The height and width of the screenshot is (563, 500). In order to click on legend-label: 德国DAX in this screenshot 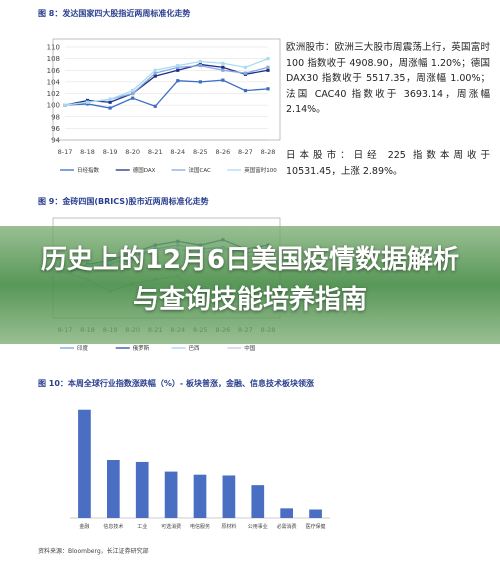, I will do `click(144, 170)`.